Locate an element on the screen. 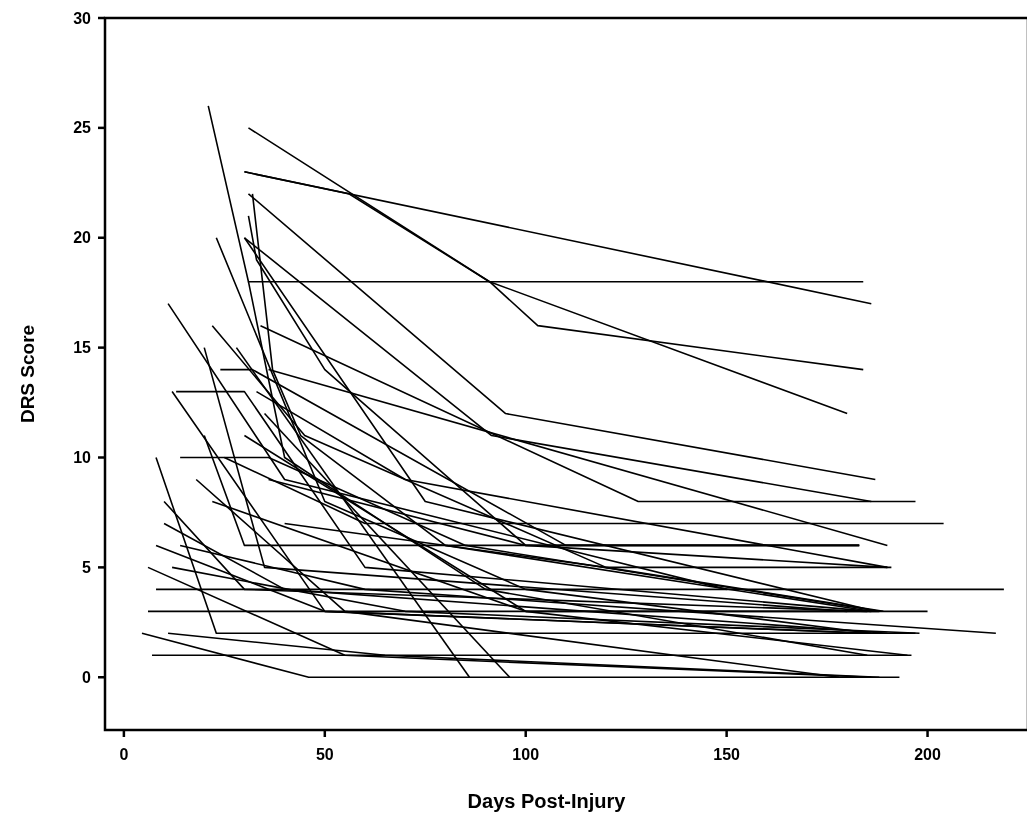  x-tick-label: 100 is located at coordinates (526, 754).